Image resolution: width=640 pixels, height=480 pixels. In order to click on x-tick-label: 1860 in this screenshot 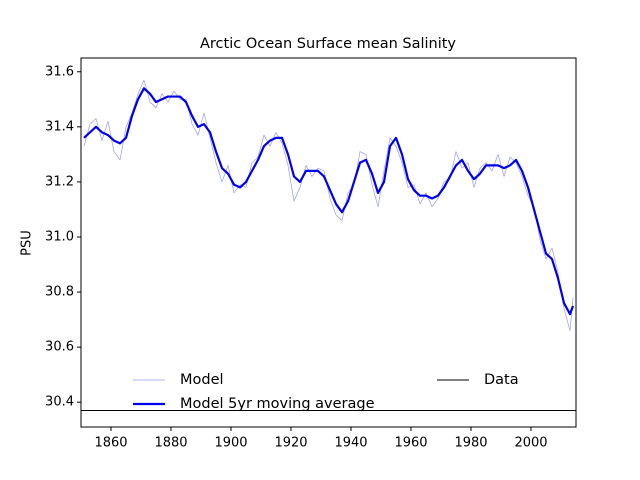, I will do `click(110, 443)`.